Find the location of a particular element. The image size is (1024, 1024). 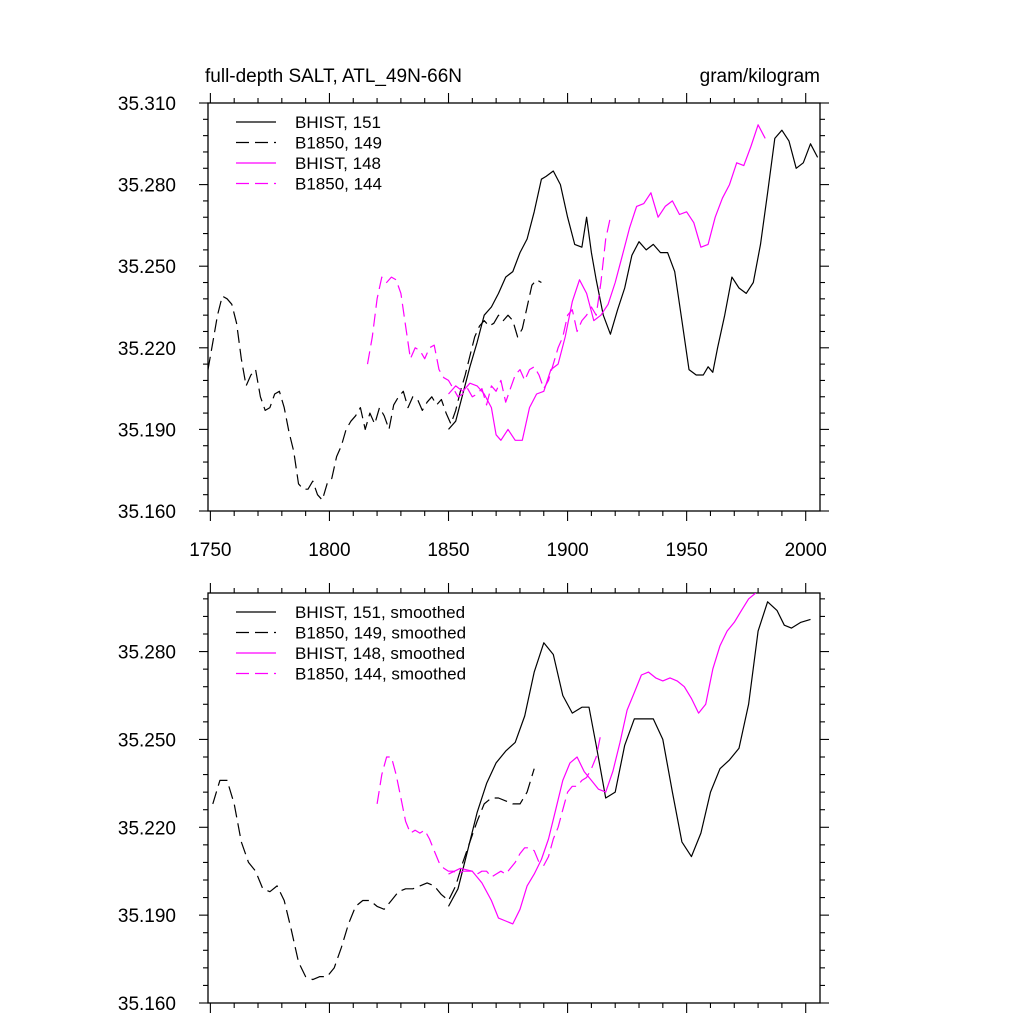

x-tick-label: 1750 is located at coordinates (210, 550).